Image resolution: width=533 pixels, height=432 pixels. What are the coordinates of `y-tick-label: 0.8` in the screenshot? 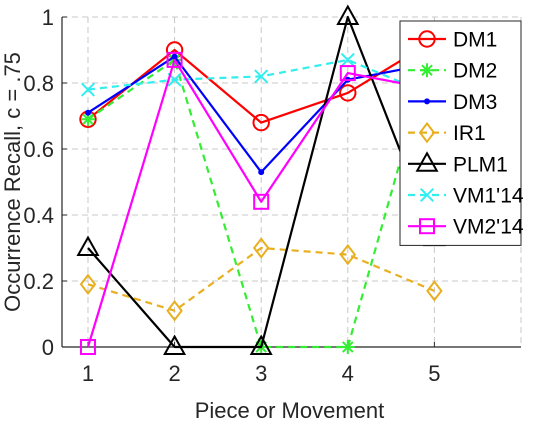 It's located at (38, 83).